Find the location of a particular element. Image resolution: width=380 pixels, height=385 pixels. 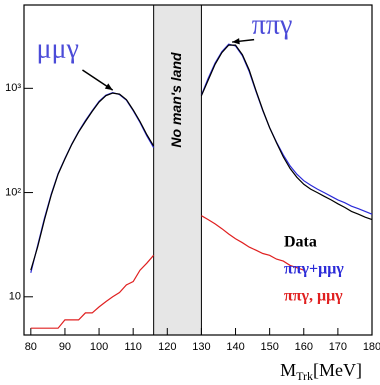

x-label-sub: Trk is located at coordinates (304, 376).